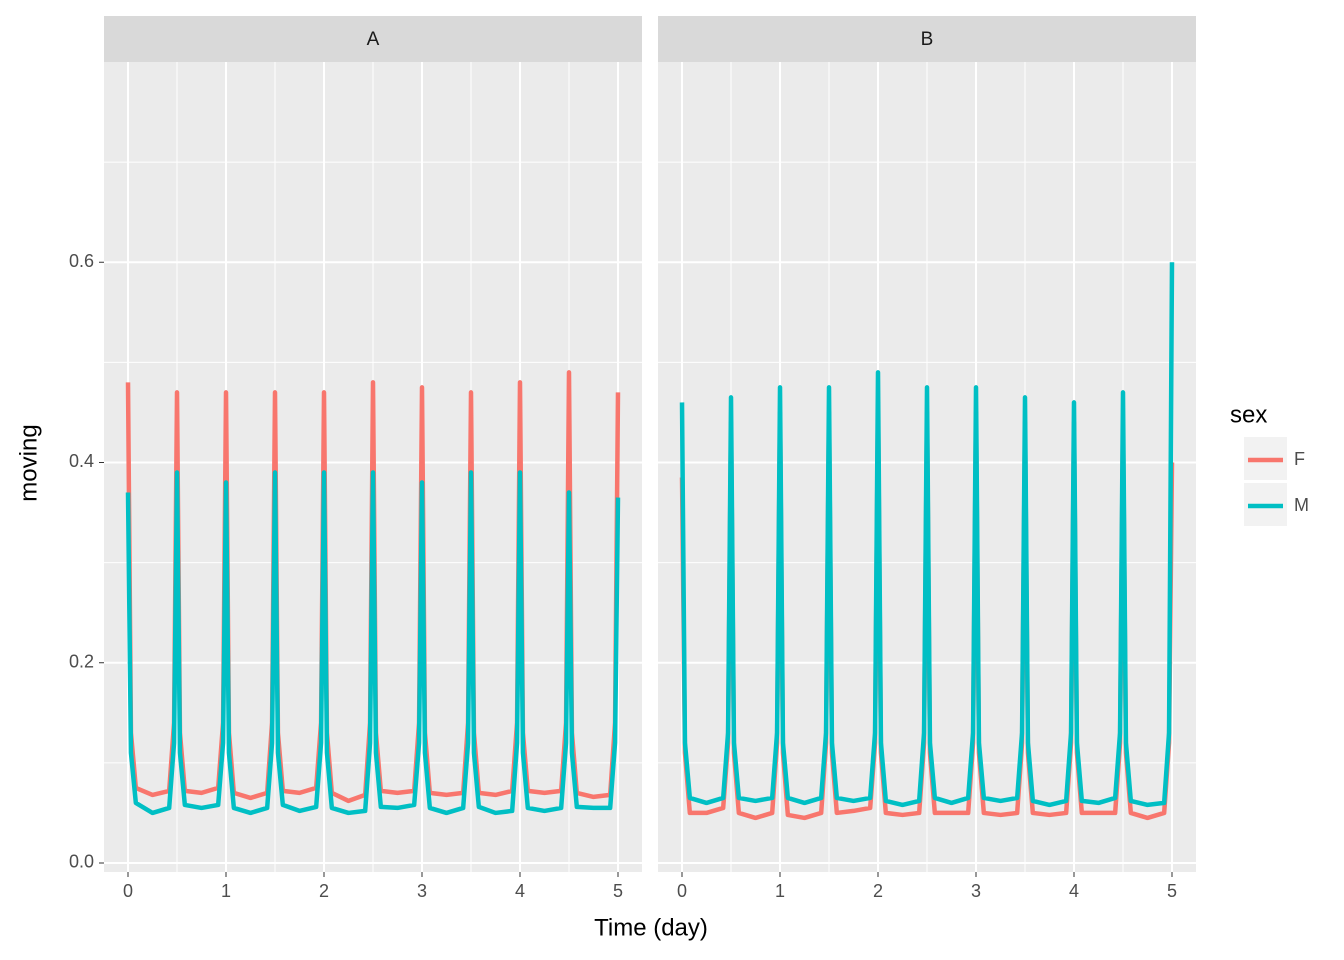  Describe the element at coordinates (1248, 414) in the screenshot. I see `legend-title: sex` at that location.